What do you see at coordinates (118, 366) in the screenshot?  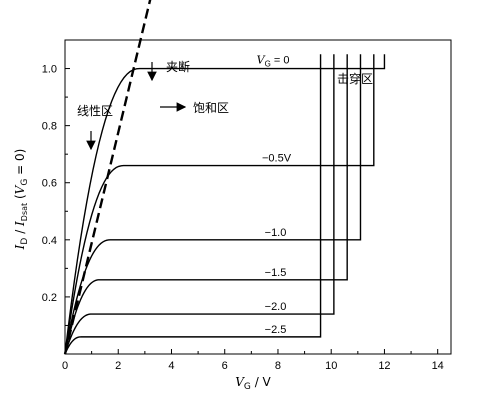 I see `x-tick-label: 2` at bounding box center [118, 366].